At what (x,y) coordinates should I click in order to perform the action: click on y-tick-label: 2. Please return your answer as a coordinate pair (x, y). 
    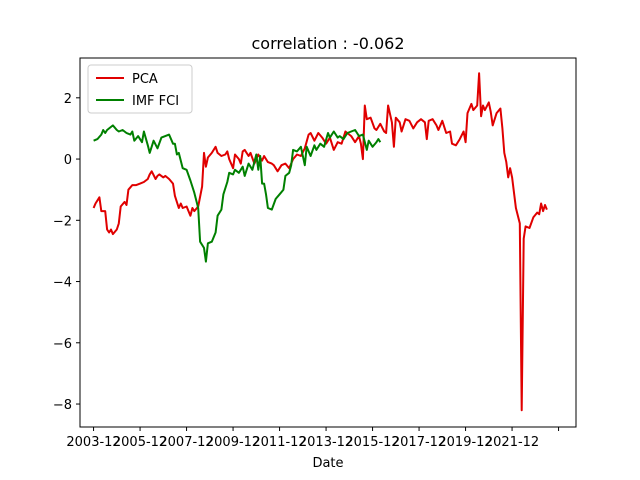
    Looking at the image, I should click on (68, 99).